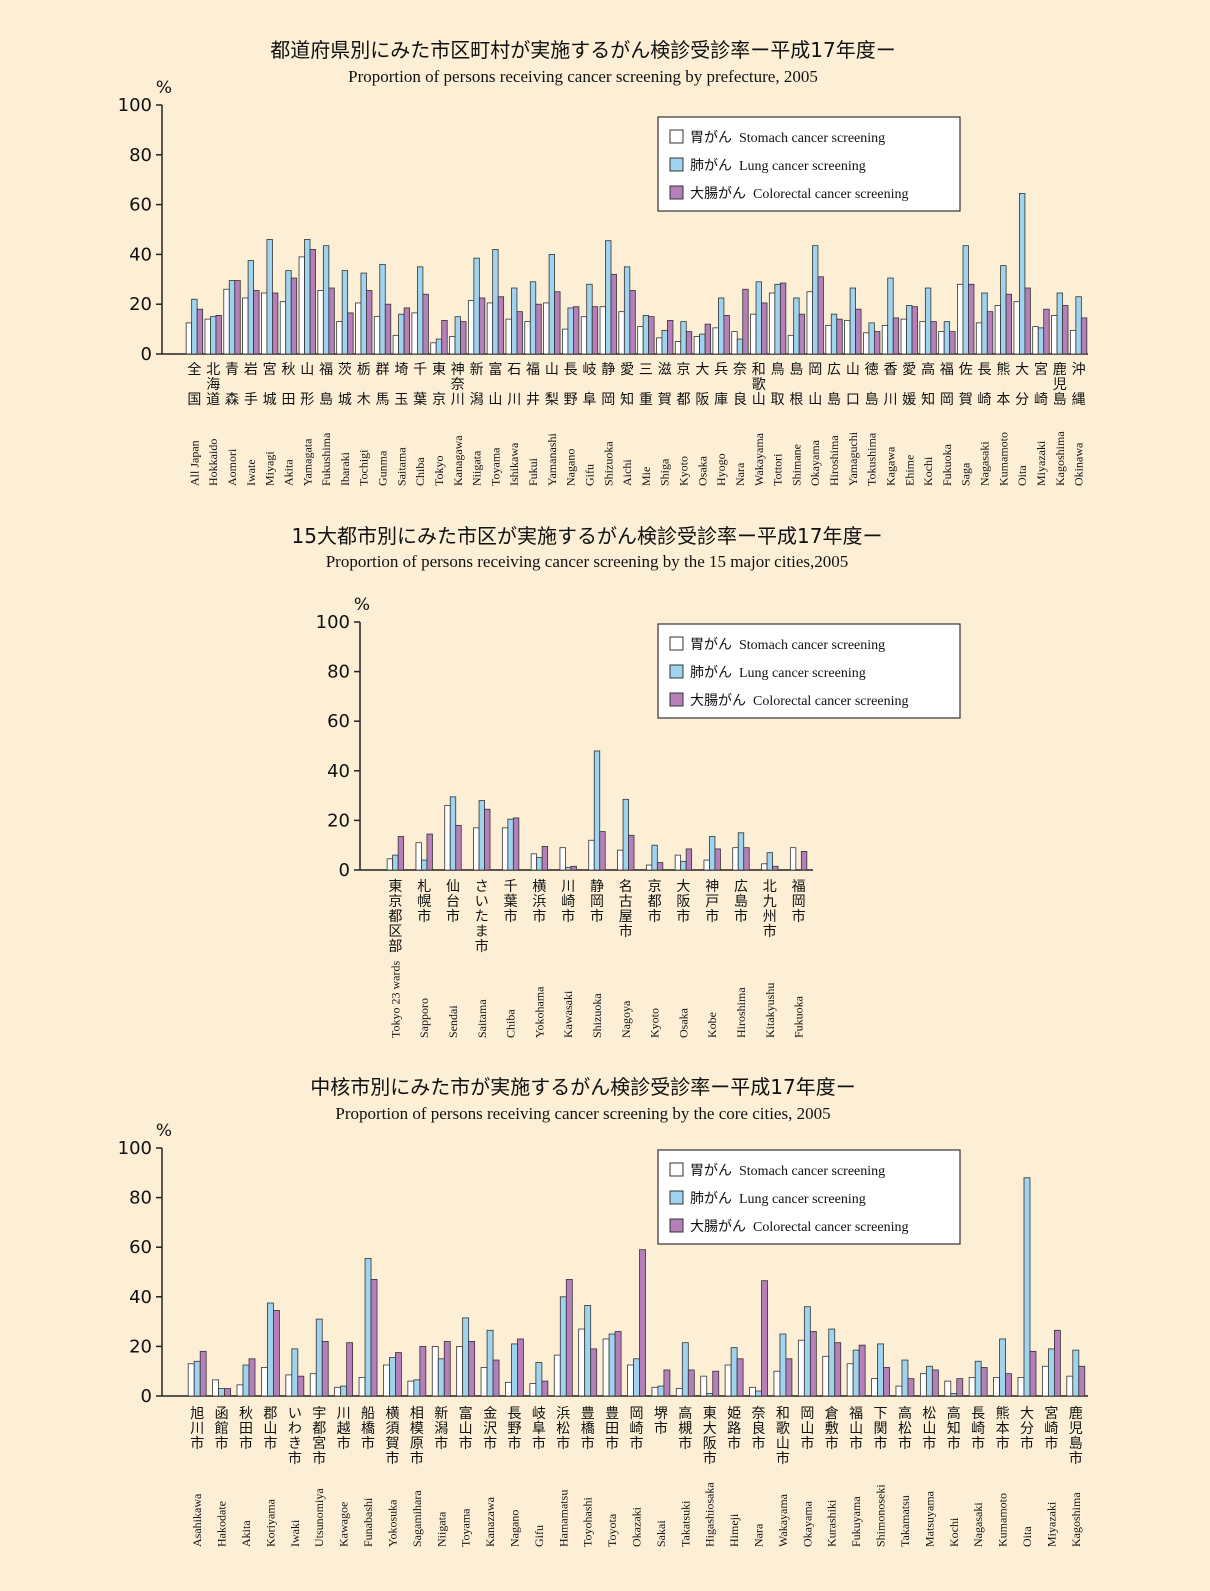 The width and height of the screenshot is (1210, 1591). What do you see at coordinates (890, 385) in the screenshot?
I see `x-tick-label-ja: 香川` at bounding box center [890, 385].